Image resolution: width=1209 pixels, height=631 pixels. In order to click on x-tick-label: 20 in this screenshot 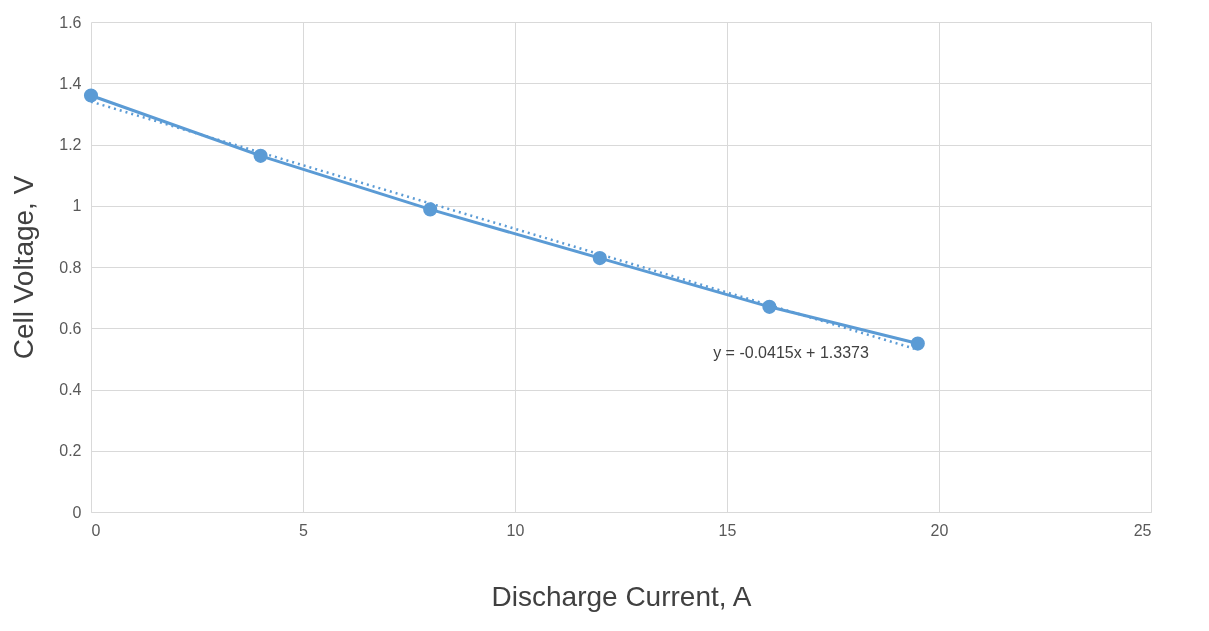, I will do `click(939, 530)`.